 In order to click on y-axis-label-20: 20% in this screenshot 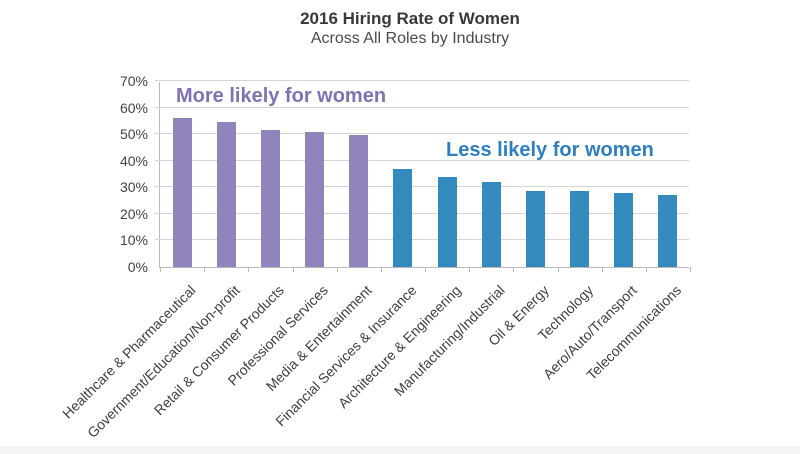, I will do `click(133, 213)`.